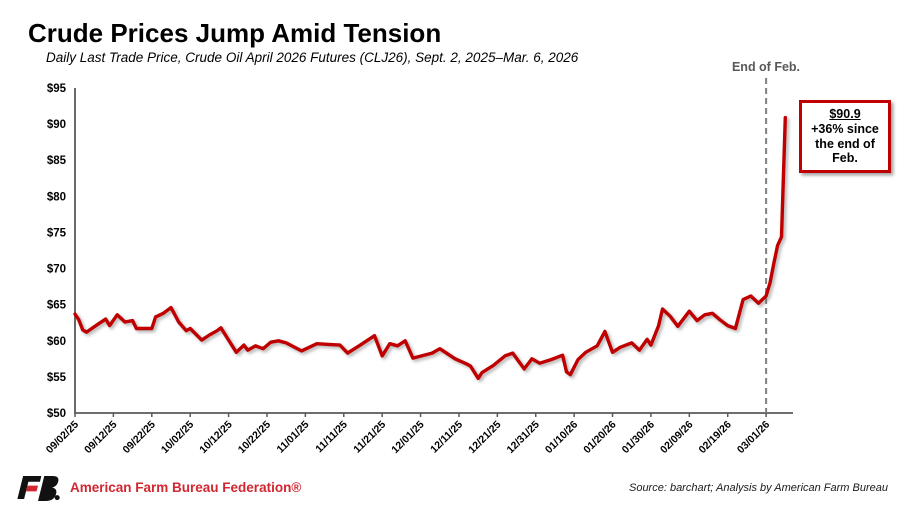 This screenshot has height=506, width=900. Describe the element at coordinates (599, 437) in the screenshot. I see `x-tick-label: 01/20/26` at that location.